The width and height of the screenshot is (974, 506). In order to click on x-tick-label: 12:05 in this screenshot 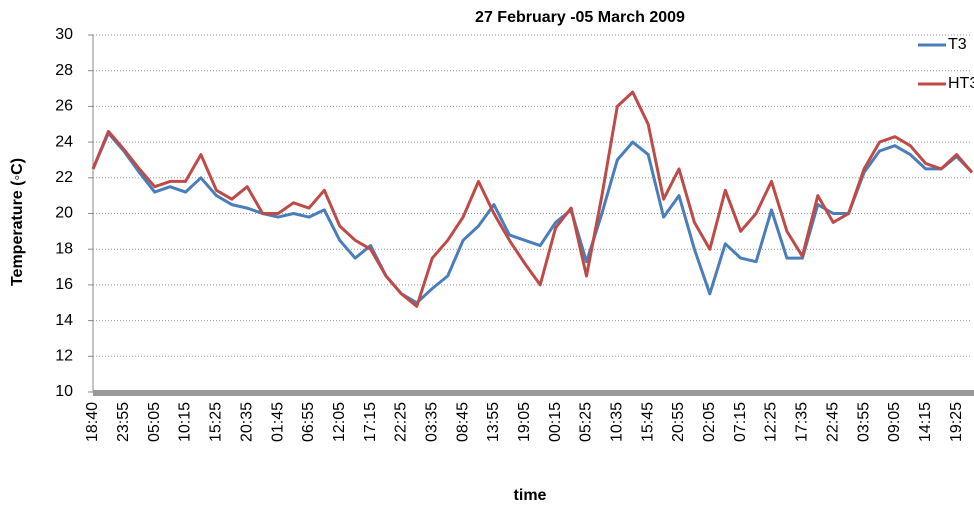, I will do `click(339, 422)`.